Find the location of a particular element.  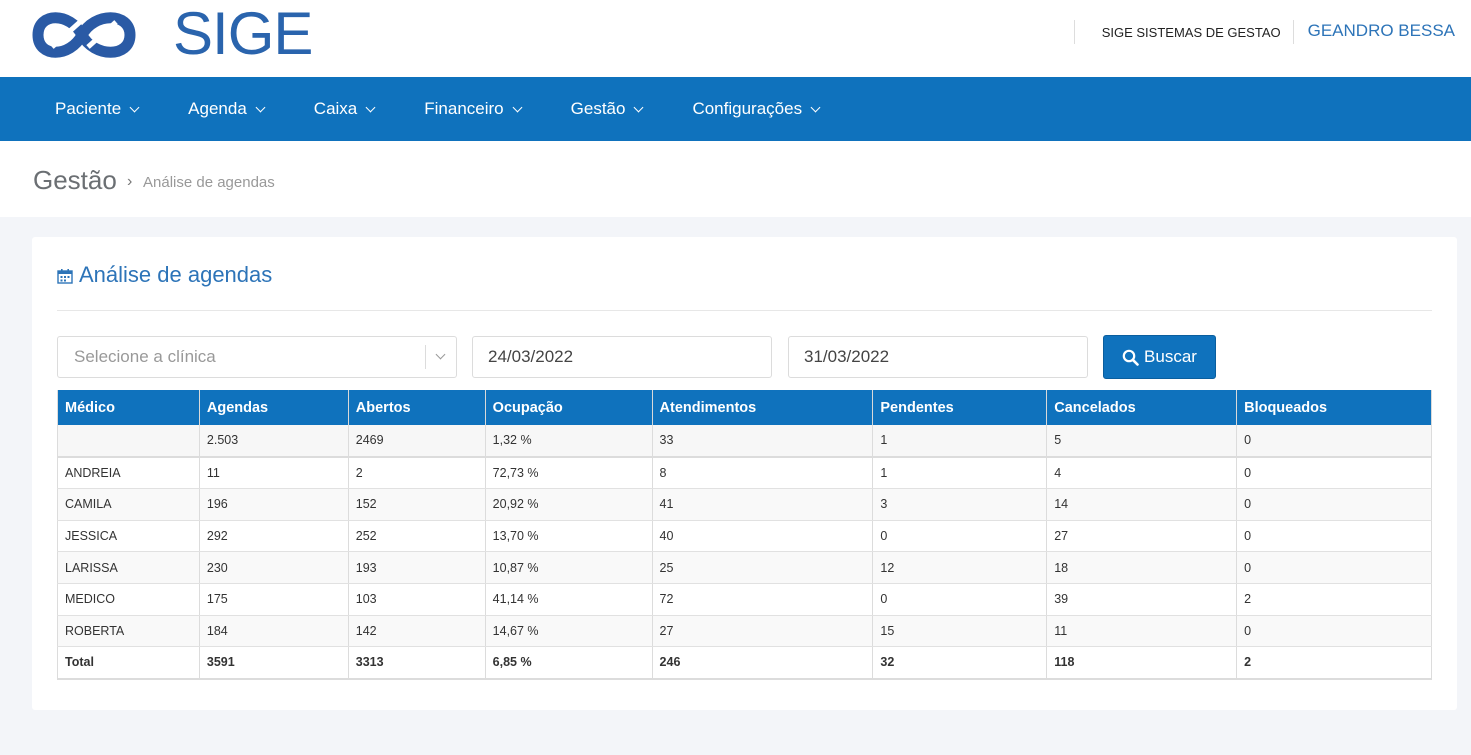

sige-logo: SIGE is located at coordinates (171, 35).